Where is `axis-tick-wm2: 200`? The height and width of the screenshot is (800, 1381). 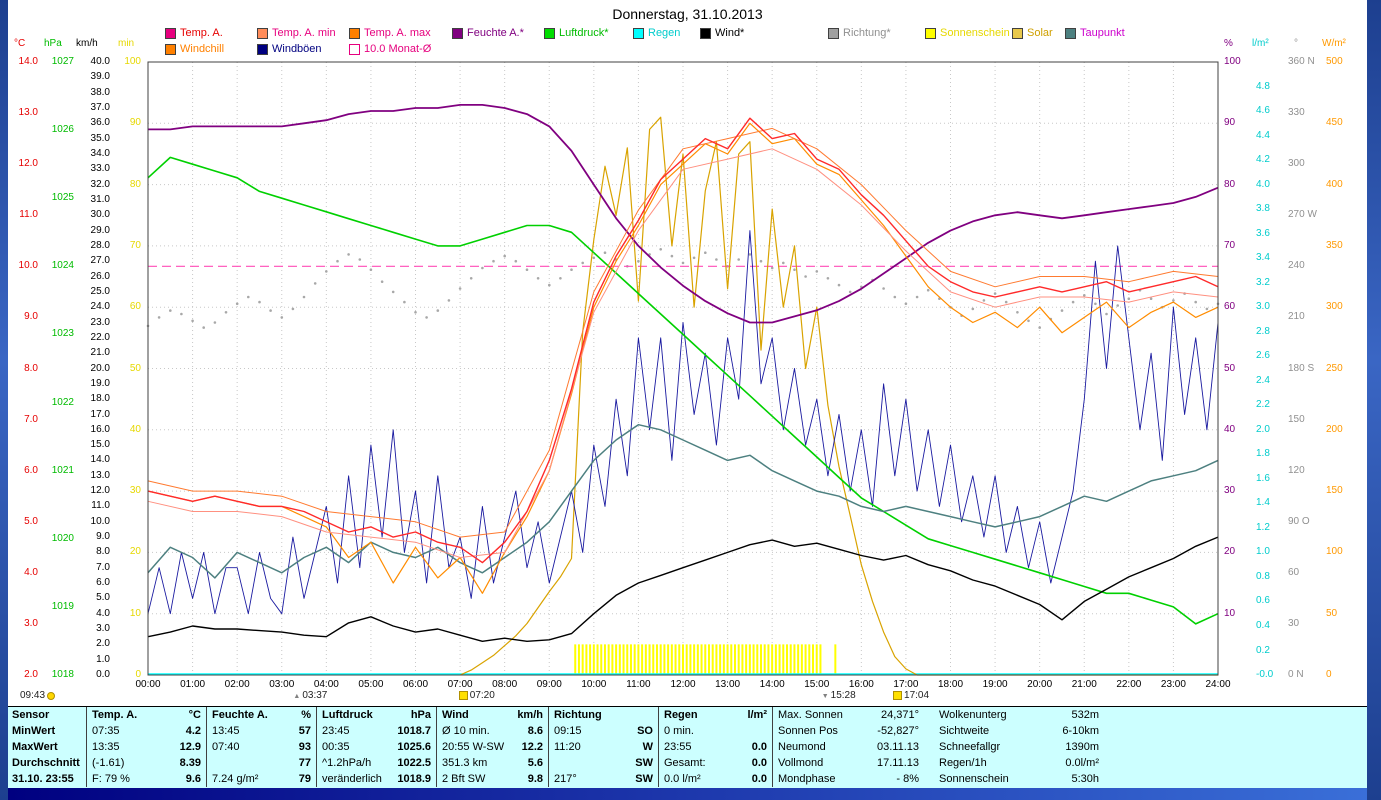
axis-tick-wm2: 200 is located at coordinates (1334, 429).